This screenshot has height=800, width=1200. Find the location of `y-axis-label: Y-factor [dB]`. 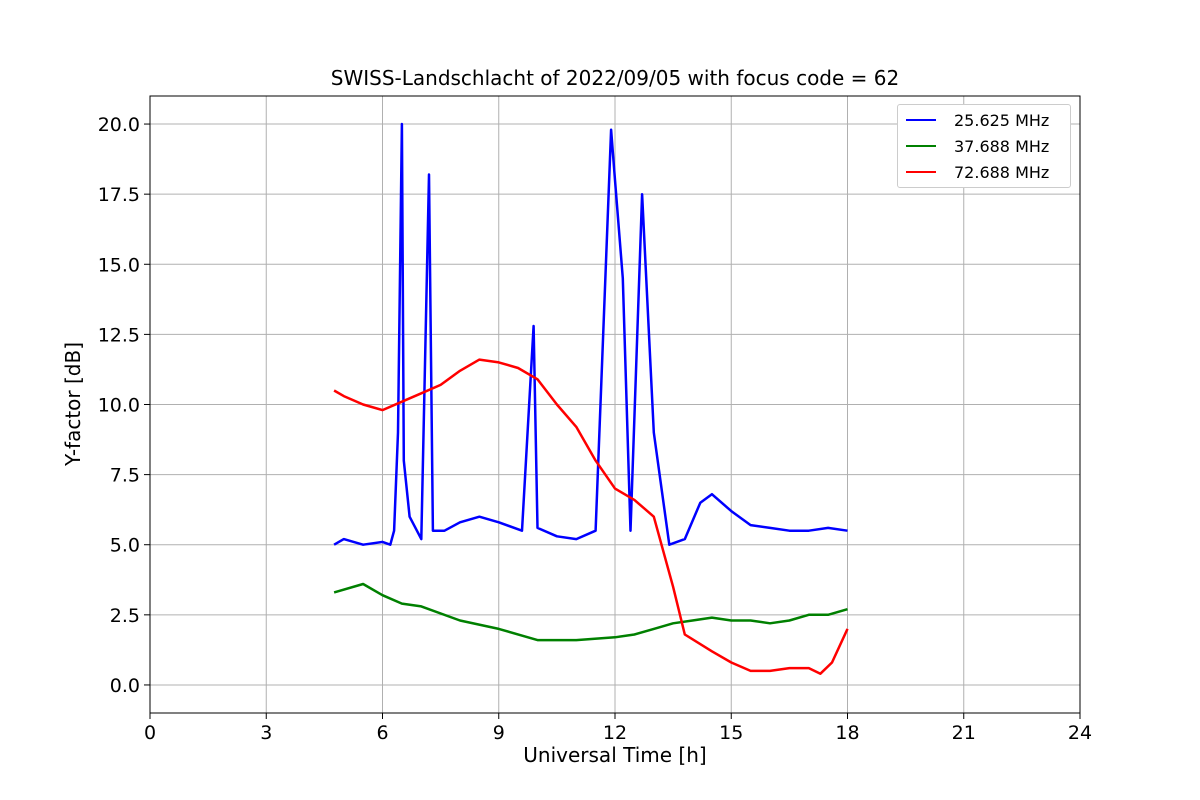

y-axis-label: Y-factor [dB] is located at coordinates (73, 404).